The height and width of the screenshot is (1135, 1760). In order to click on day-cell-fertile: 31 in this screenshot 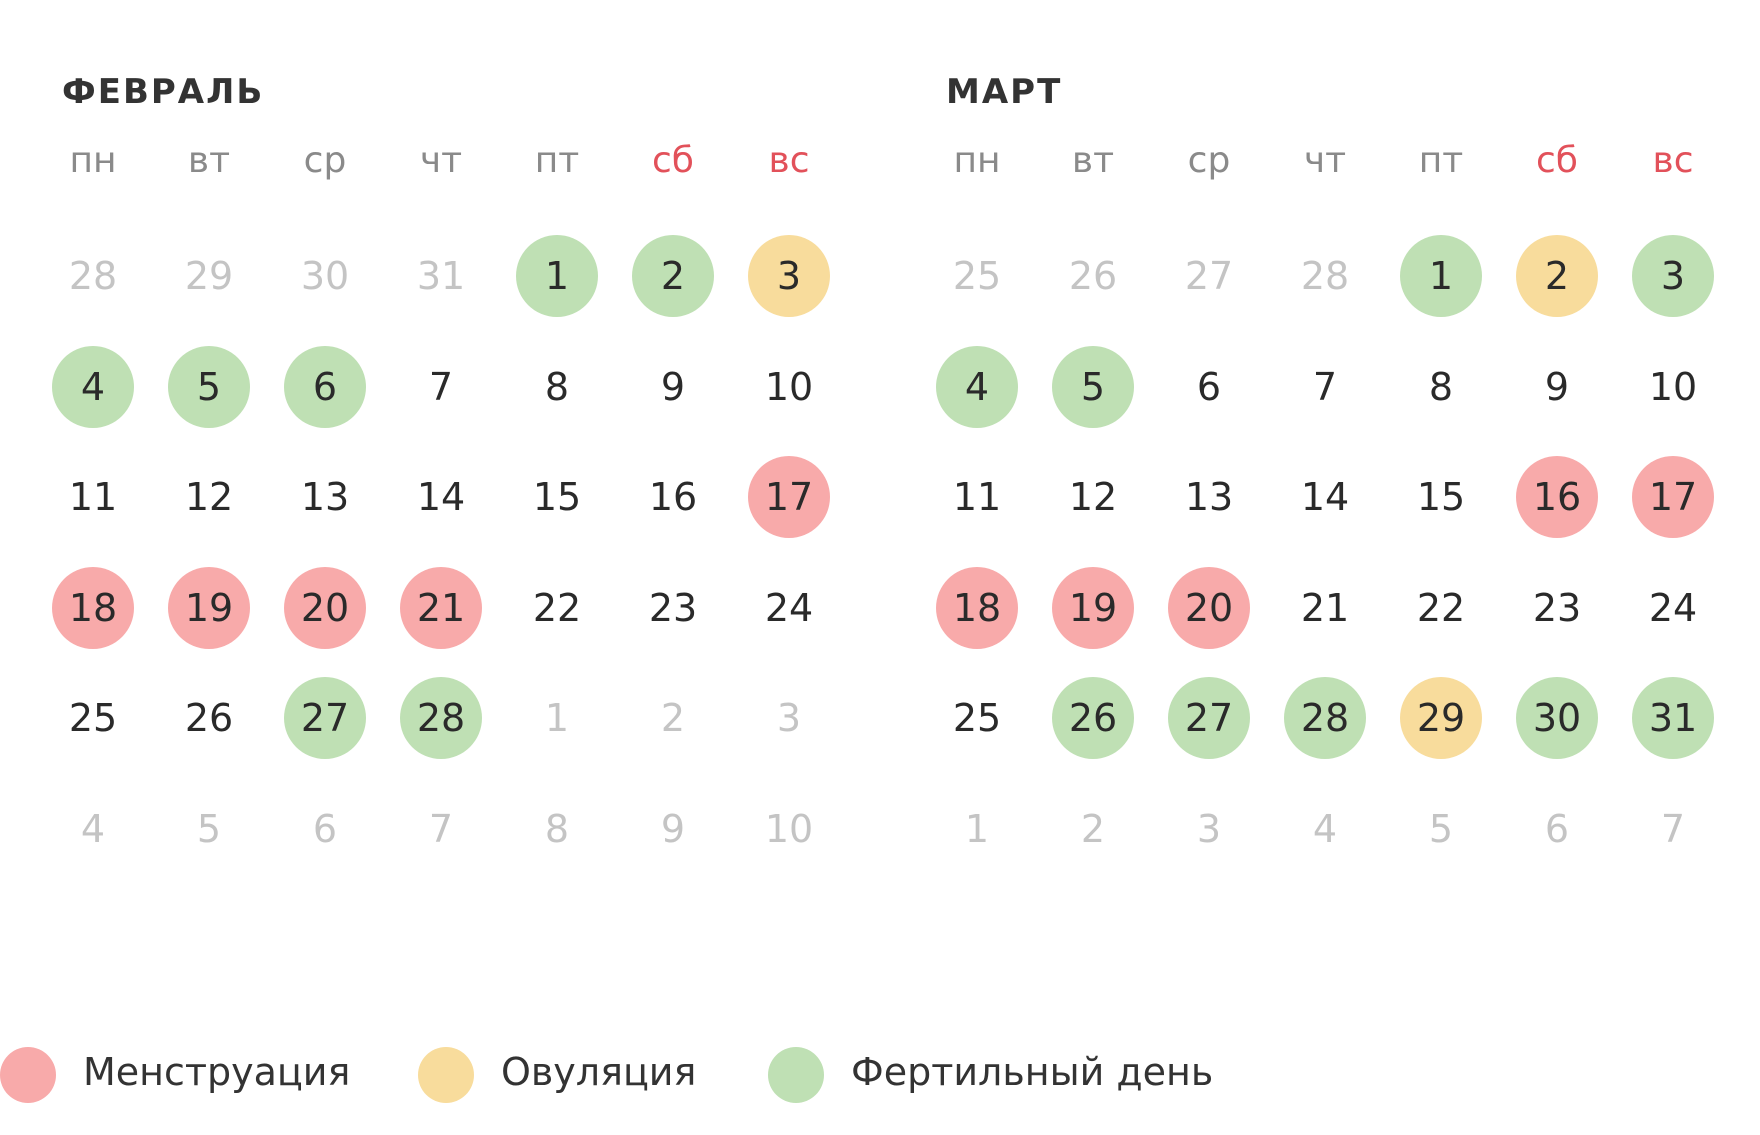, I will do `click(1673, 718)`.